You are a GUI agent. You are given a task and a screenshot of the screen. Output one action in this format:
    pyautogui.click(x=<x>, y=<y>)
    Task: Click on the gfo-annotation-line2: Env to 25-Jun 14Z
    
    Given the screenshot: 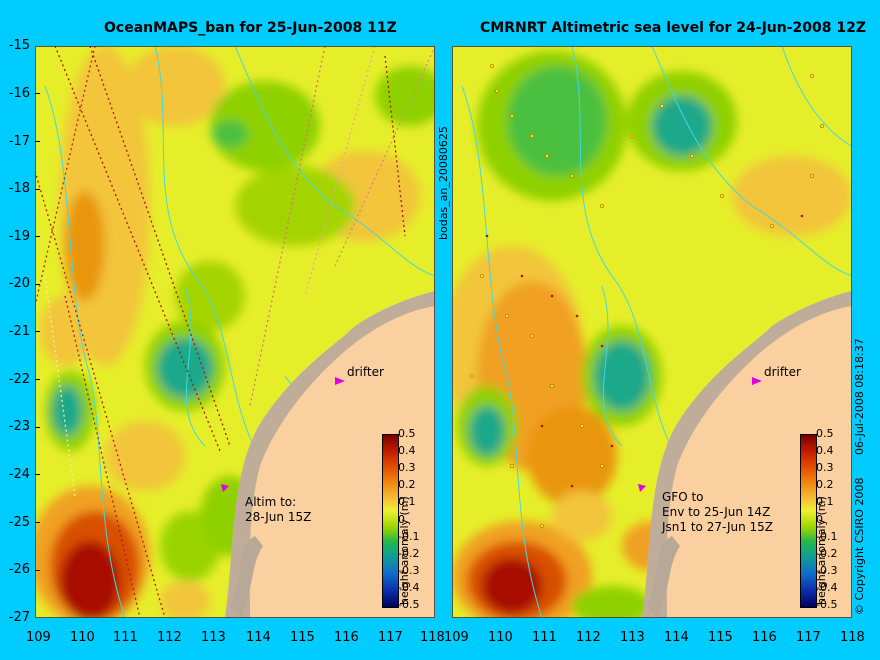 What is the action you would take?
    pyautogui.click(x=716, y=512)
    